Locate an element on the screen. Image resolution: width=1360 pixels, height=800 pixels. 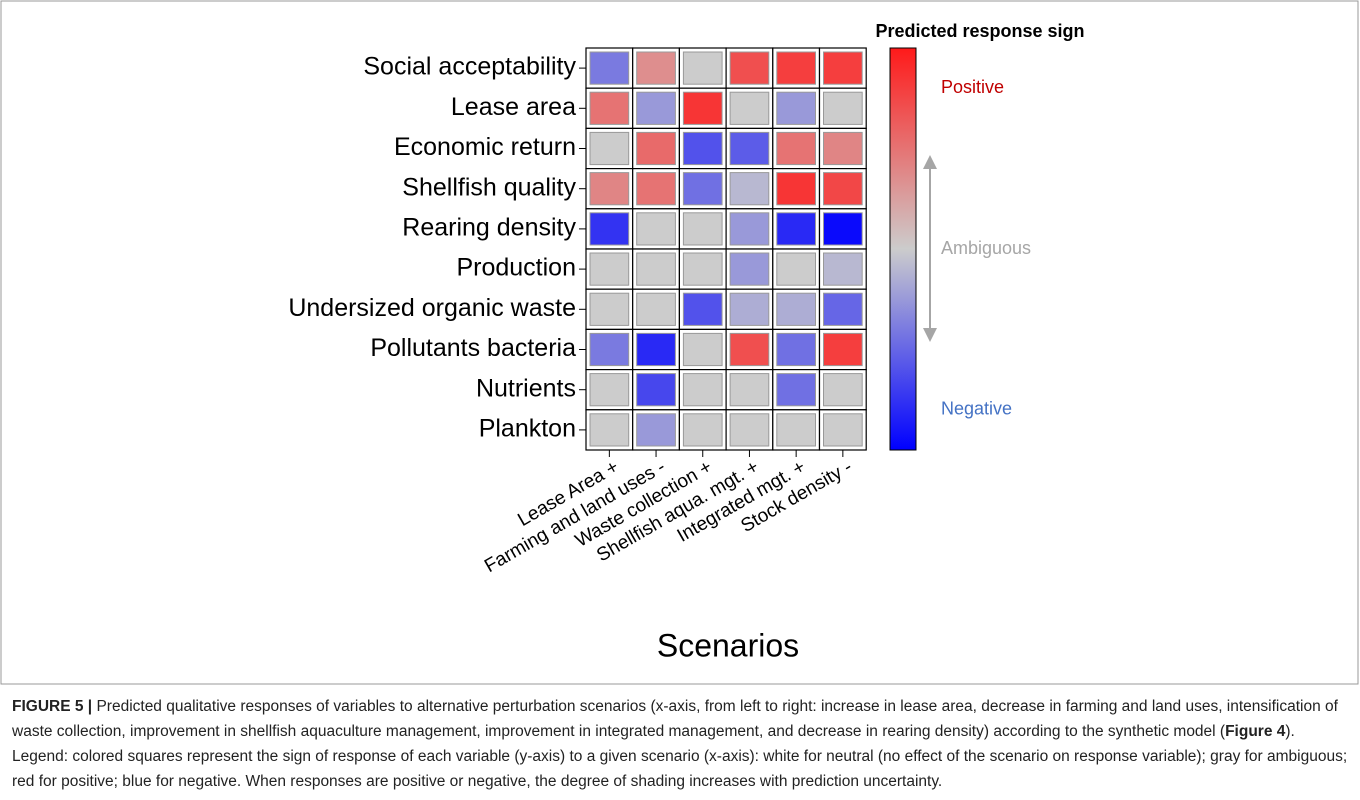
x-axis-label: Scenarios is located at coordinates (728, 645).